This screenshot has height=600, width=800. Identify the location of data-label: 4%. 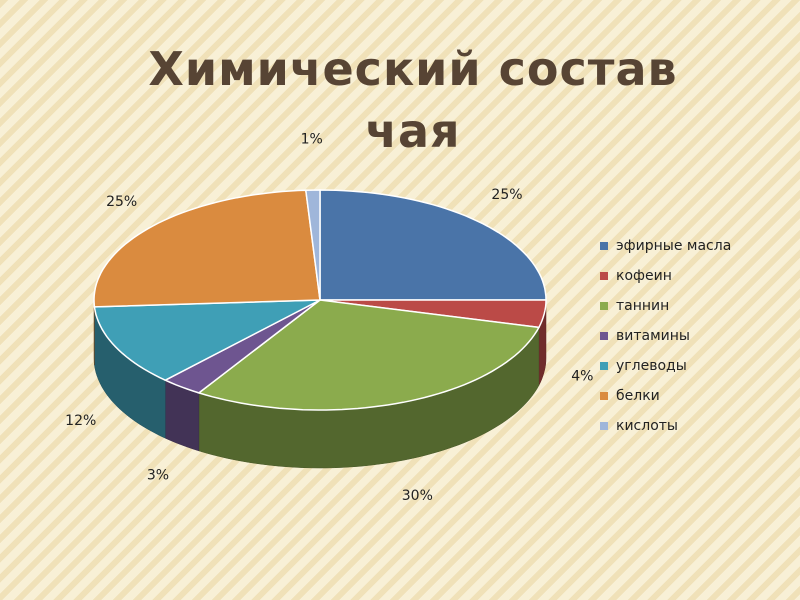
(582, 377).